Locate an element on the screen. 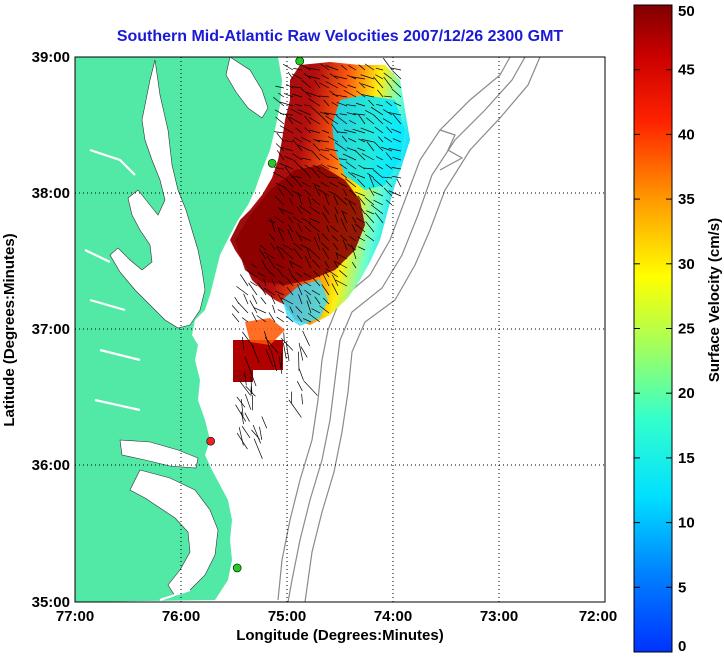 The height and width of the screenshot is (659, 724). red-block is located at coordinates (258, 355).